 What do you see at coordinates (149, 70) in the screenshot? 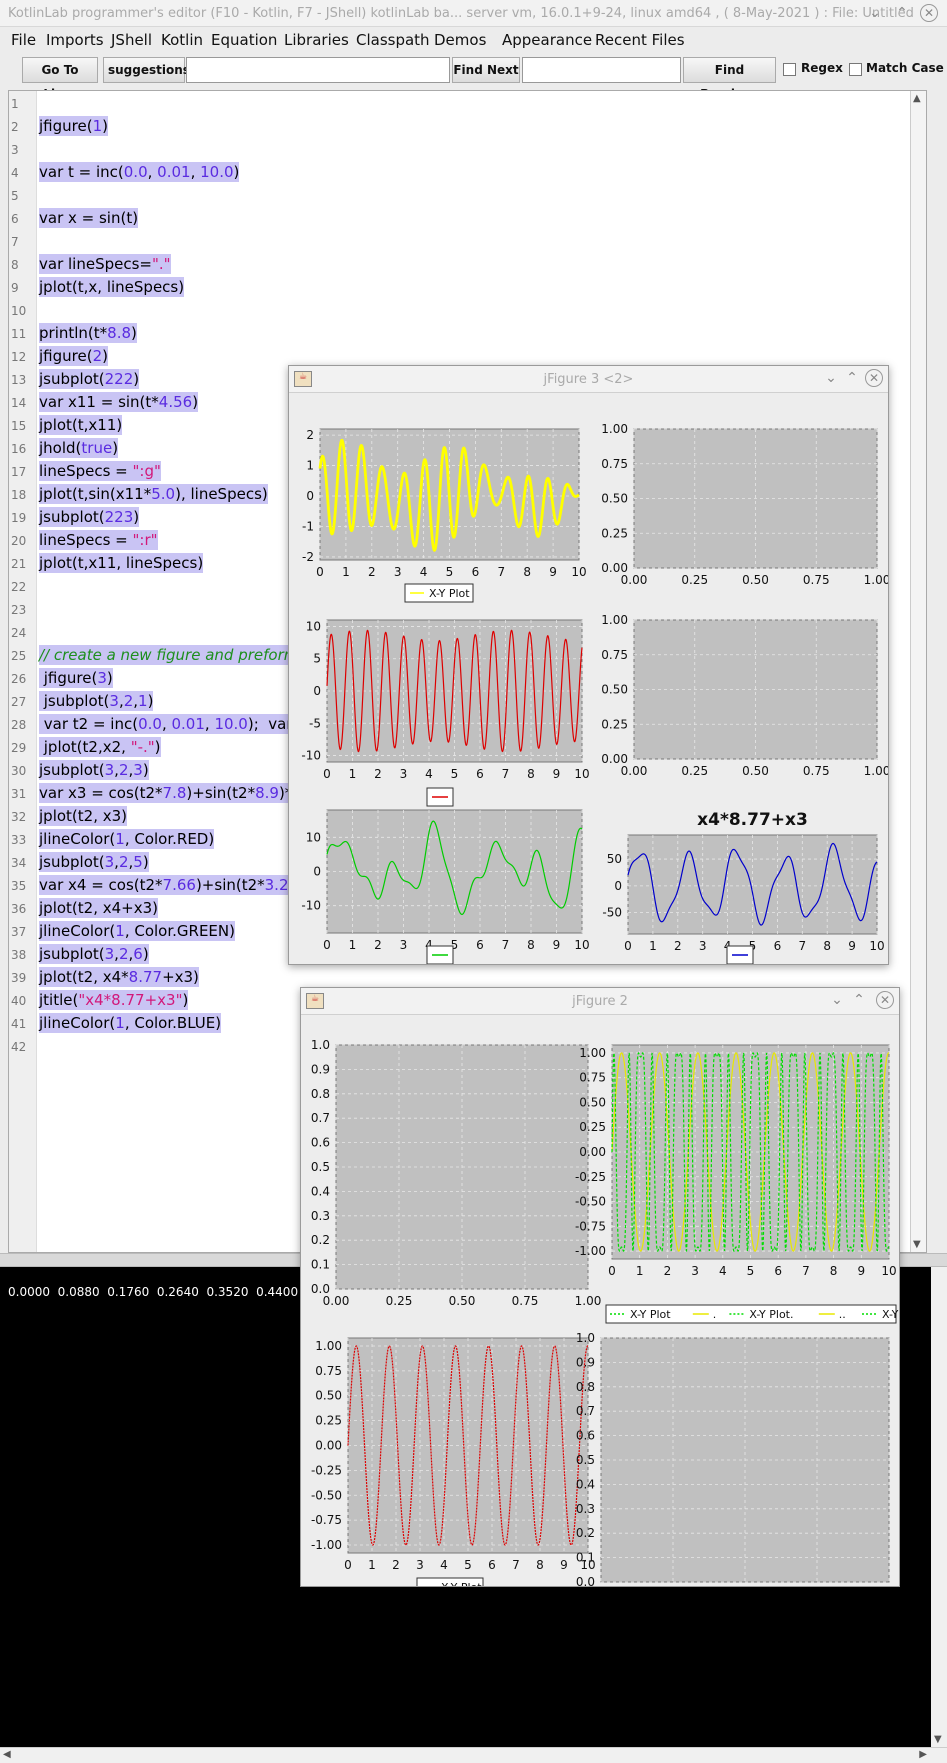
I see `suggestions-label: suggestions:` at bounding box center [149, 70].